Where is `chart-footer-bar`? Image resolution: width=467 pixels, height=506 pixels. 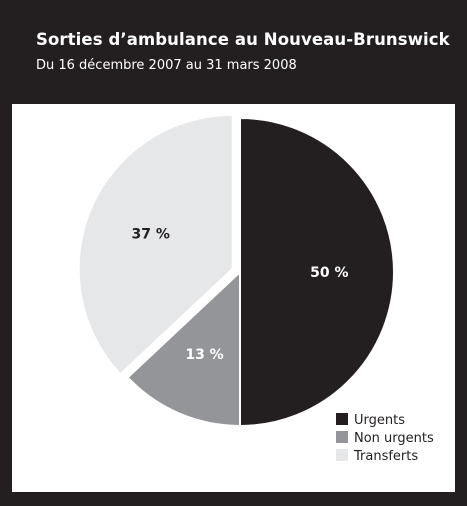
chart-footer-bar is located at coordinates (233, 499).